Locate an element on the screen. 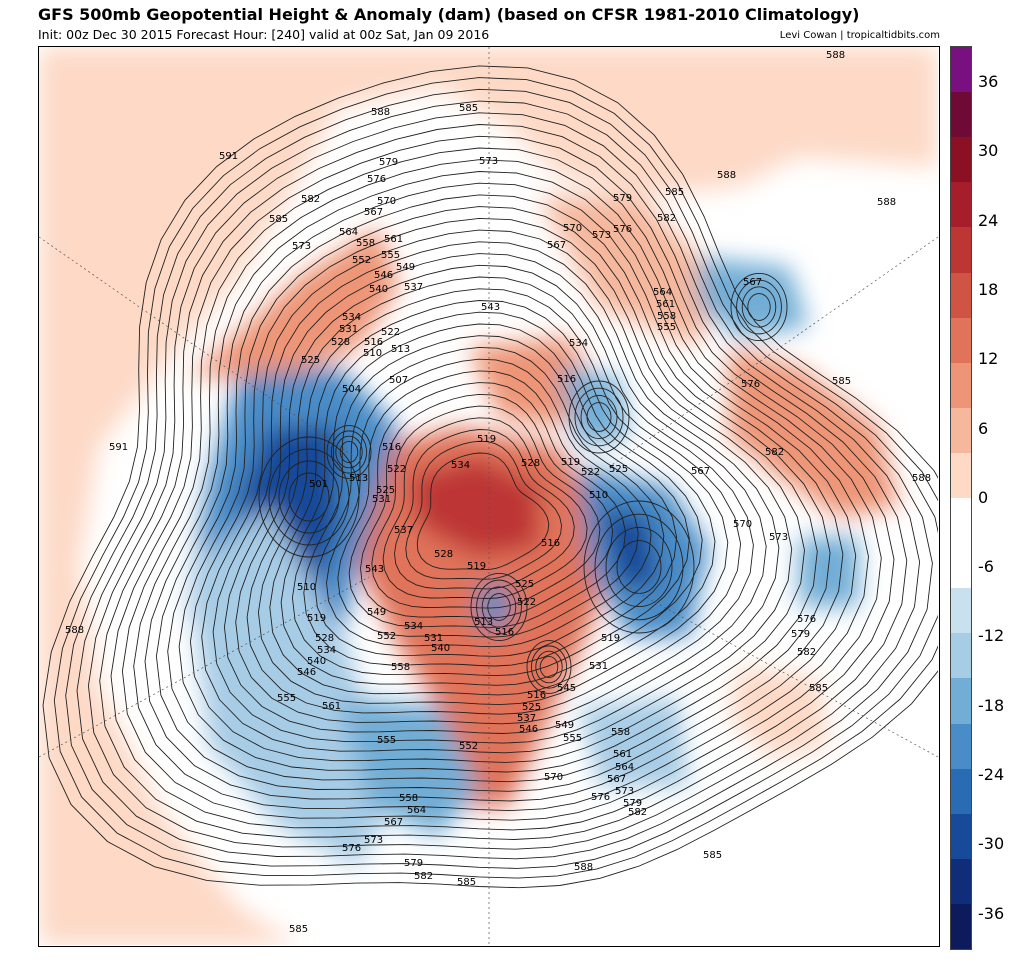  contour-label: 576 is located at coordinates (351, 848).